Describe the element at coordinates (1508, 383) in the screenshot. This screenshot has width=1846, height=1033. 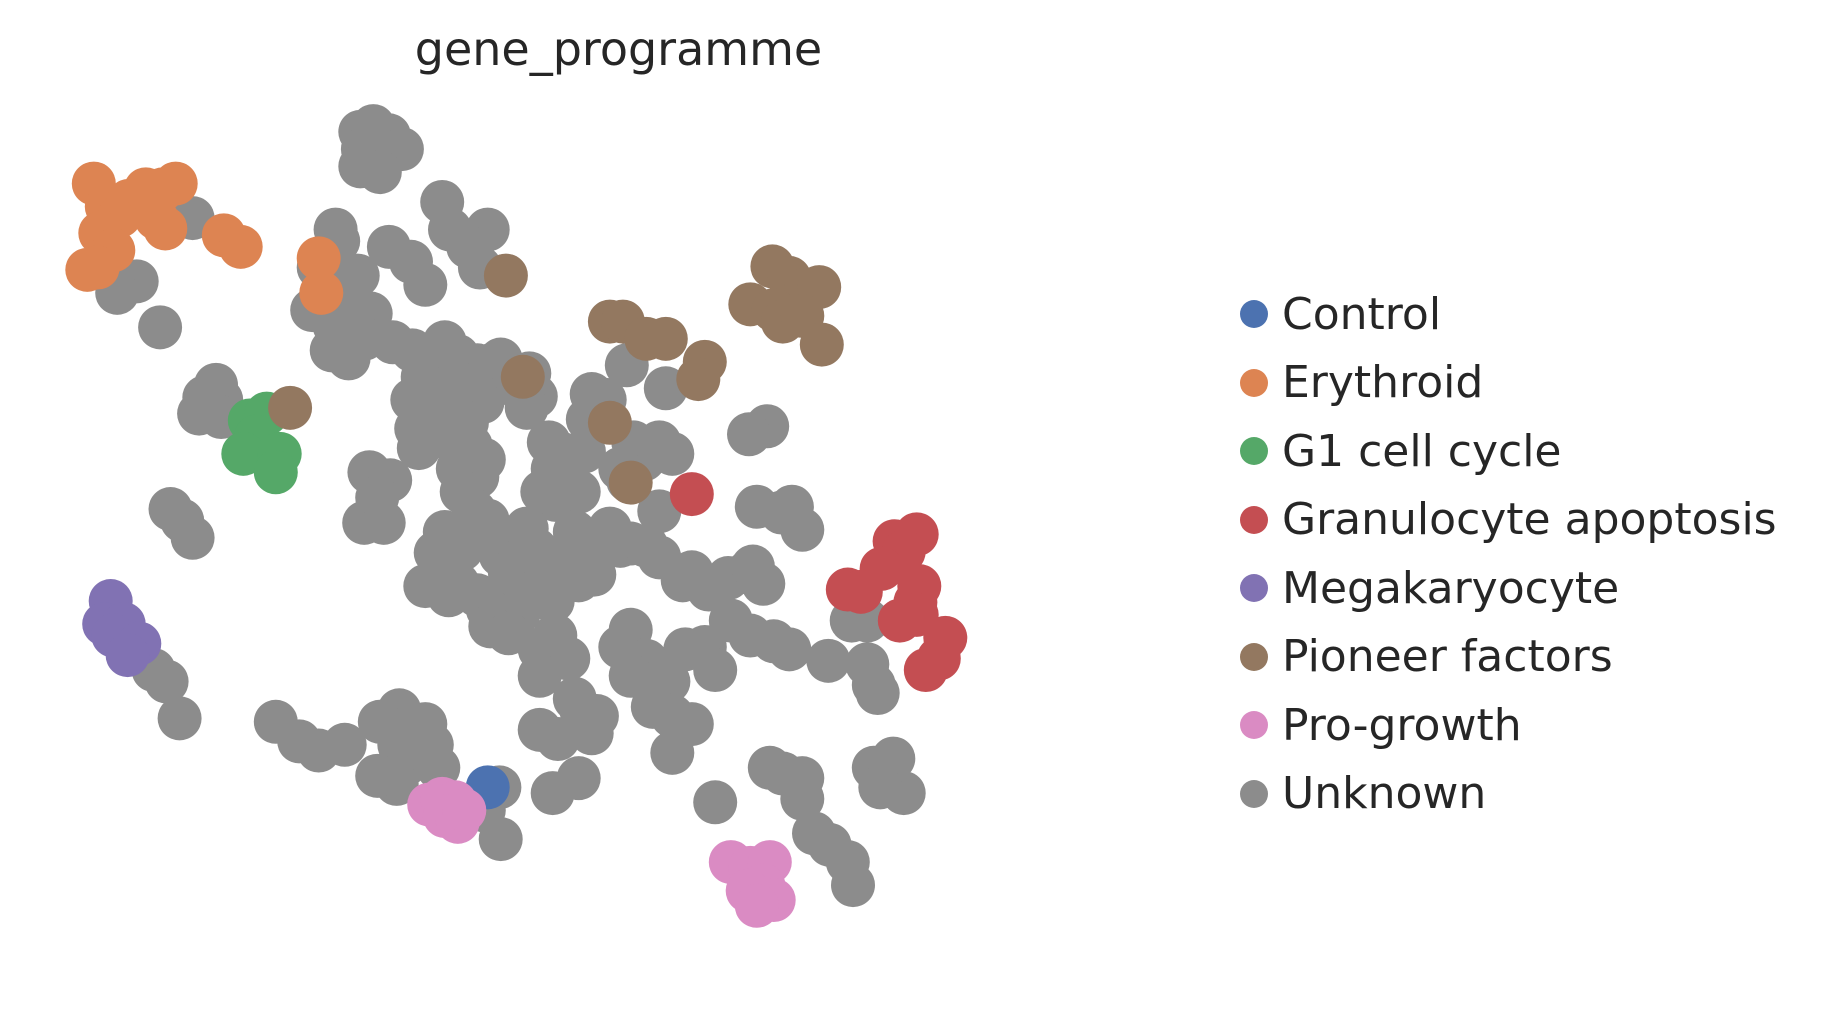
I see `legend-item-erythroid: Erythroid` at that location.